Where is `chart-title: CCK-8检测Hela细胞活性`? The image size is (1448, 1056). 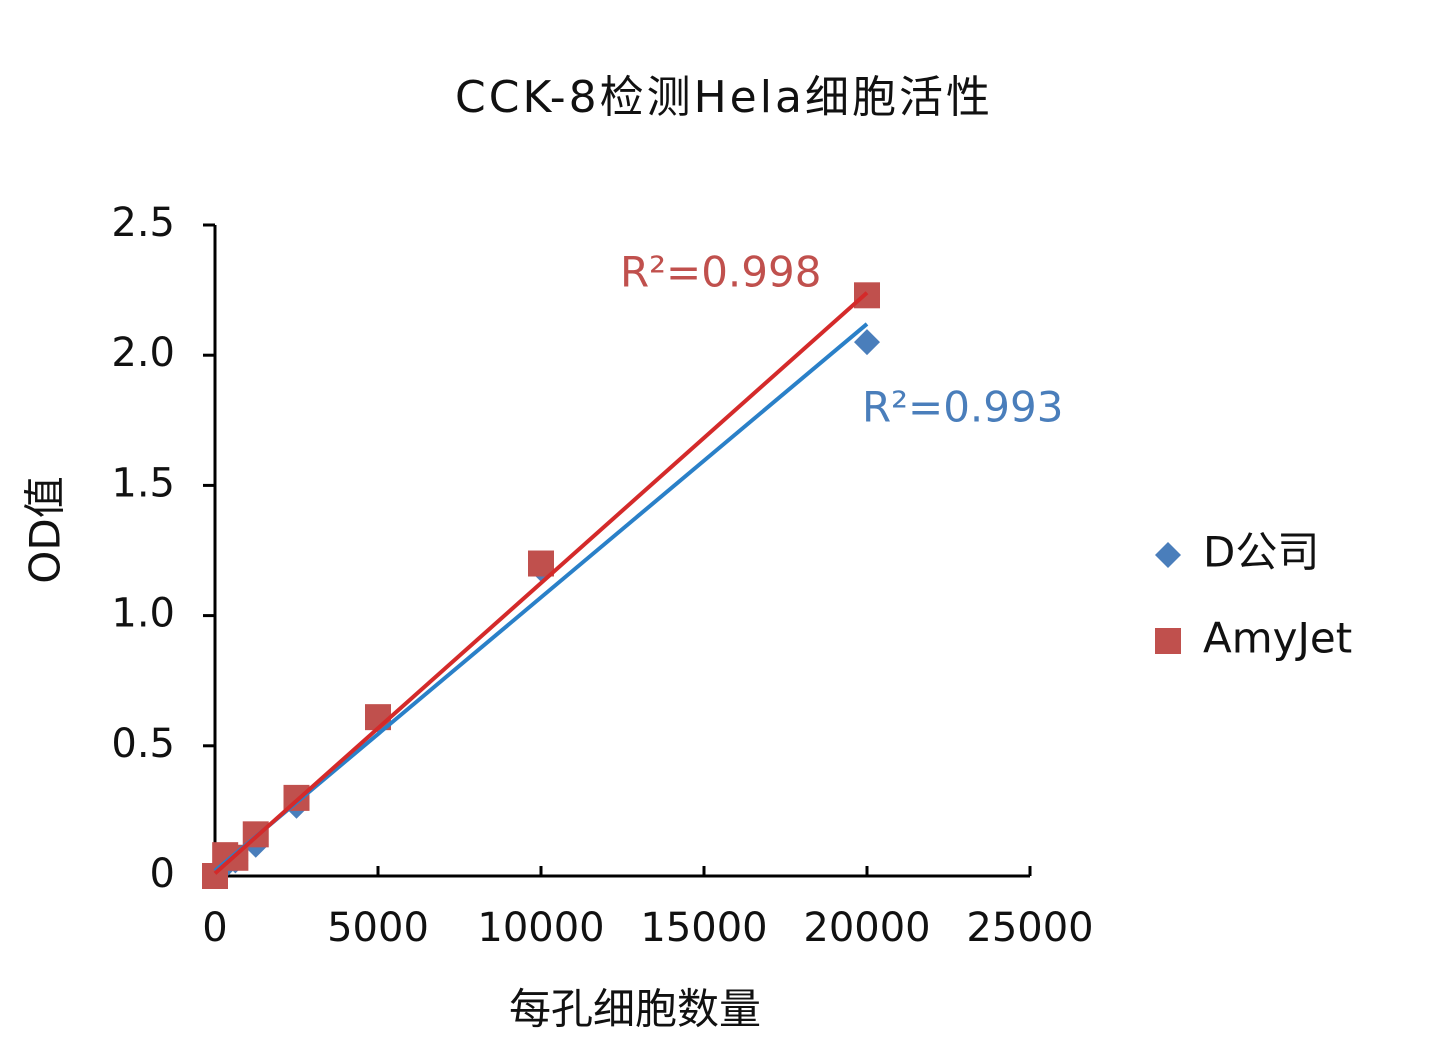 chart-title: CCK-8检测Hela细胞活性 is located at coordinates (724, 97).